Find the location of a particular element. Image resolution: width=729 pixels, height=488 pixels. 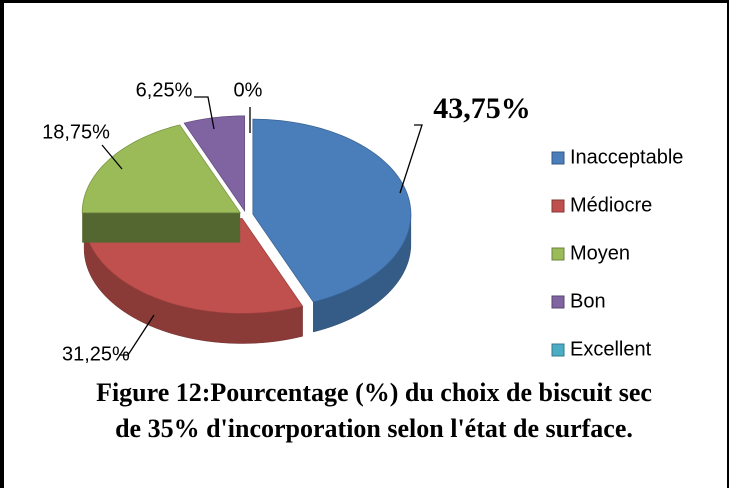

value-label: 18,75% is located at coordinates (76, 132).